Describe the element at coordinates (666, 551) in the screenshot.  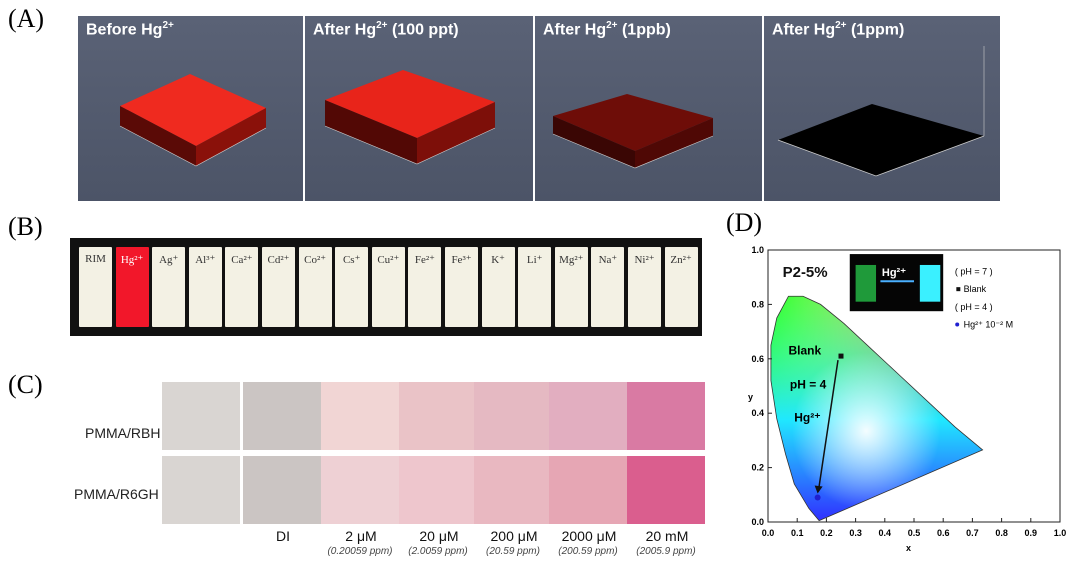
I see `ppm-label: (2005.9 ppm)` at that location.